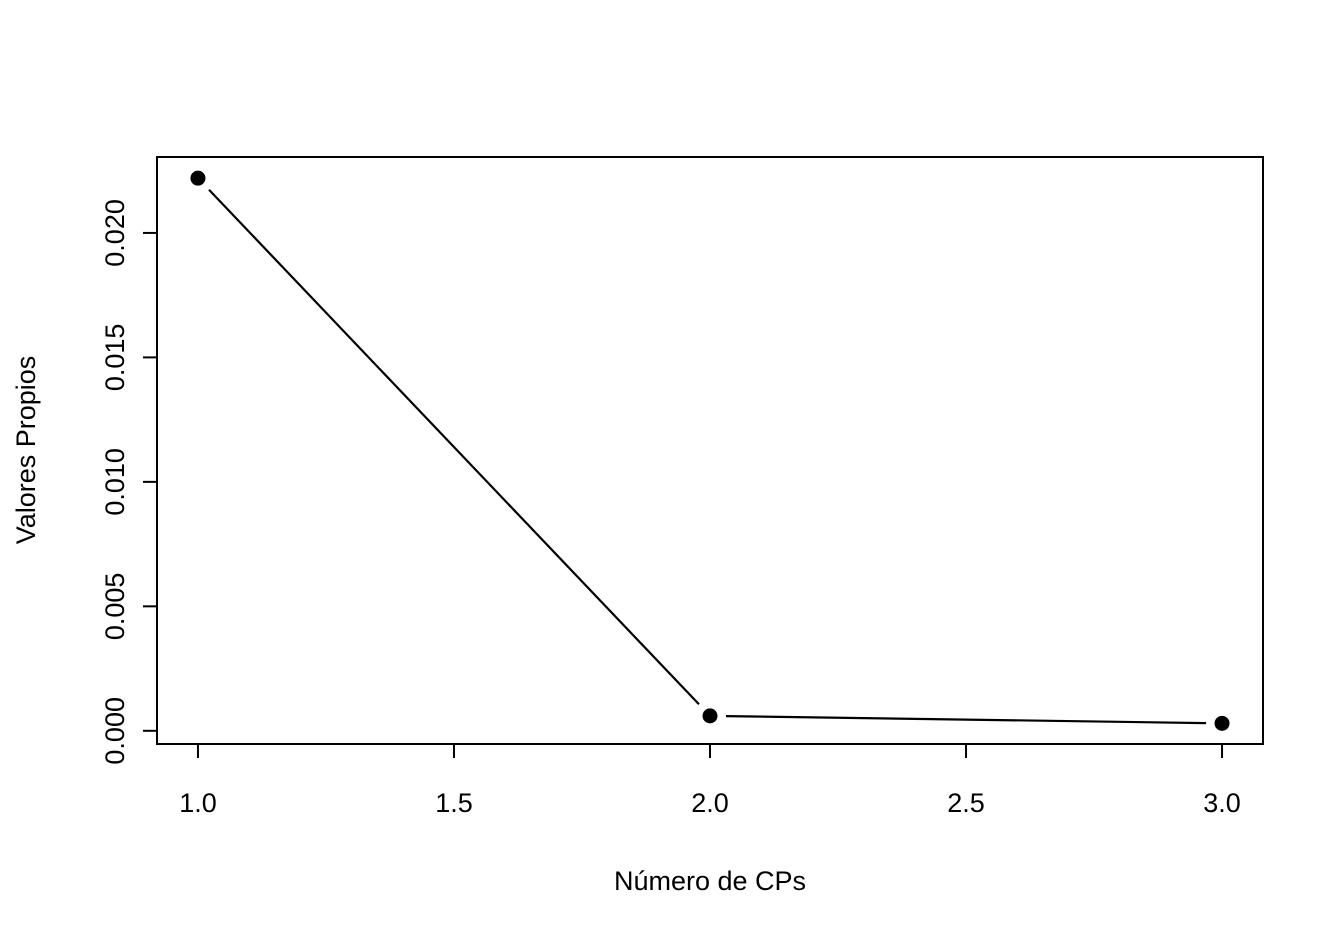  I want to click on y-axis: 0.000 0.005 0.010 0.015 0.020, so click(129, 482).